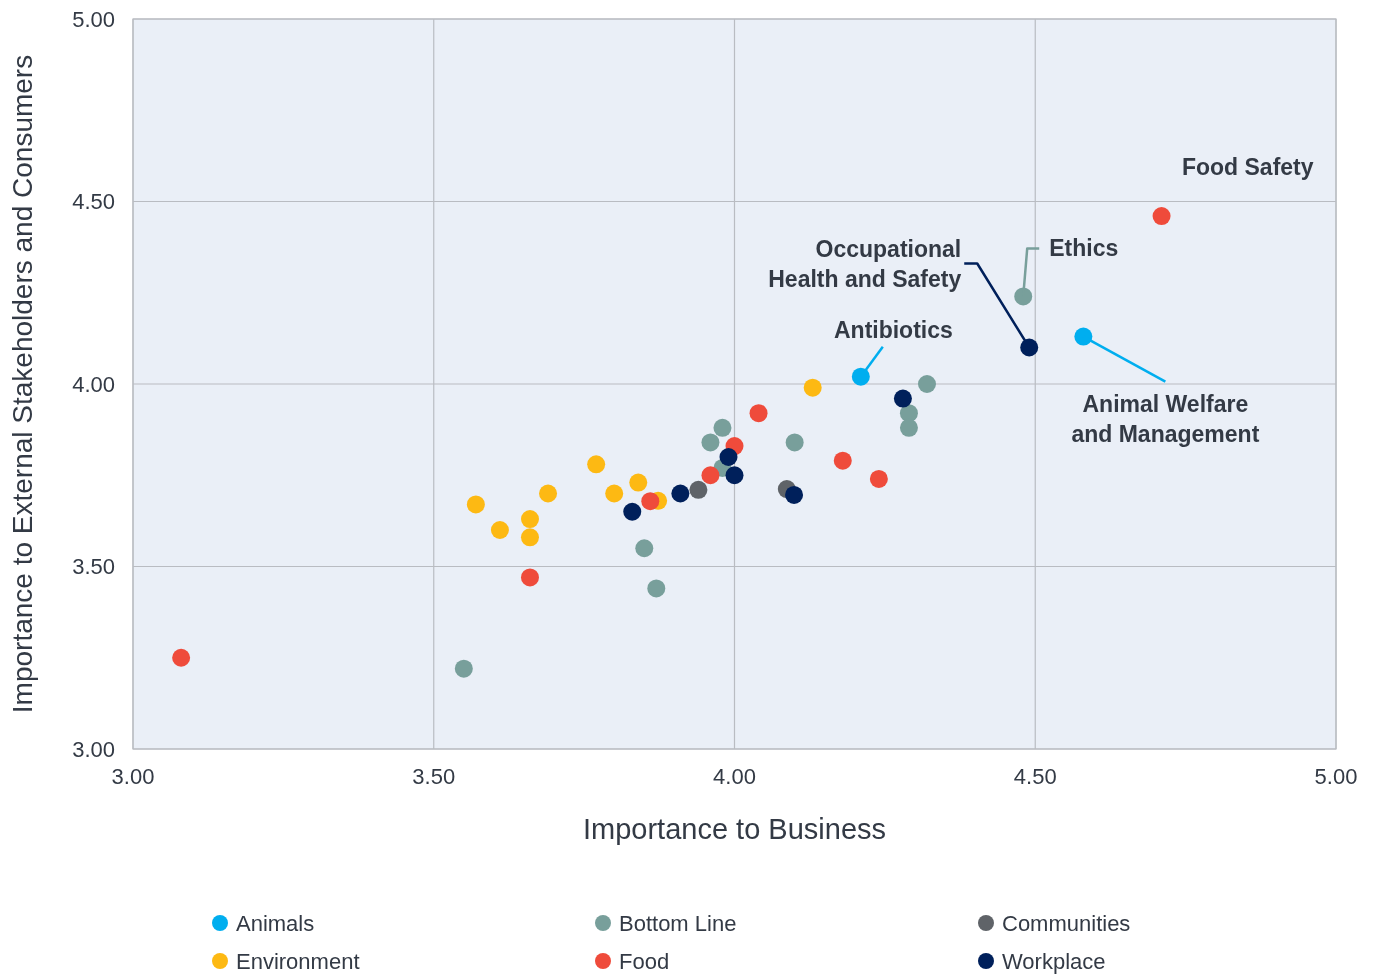 This screenshot has width=1377, height=976. What do you see at coordinates (1084, 248) in the screenshot?
I see `annotation: Ethics` at bounding box center [1084, 248].